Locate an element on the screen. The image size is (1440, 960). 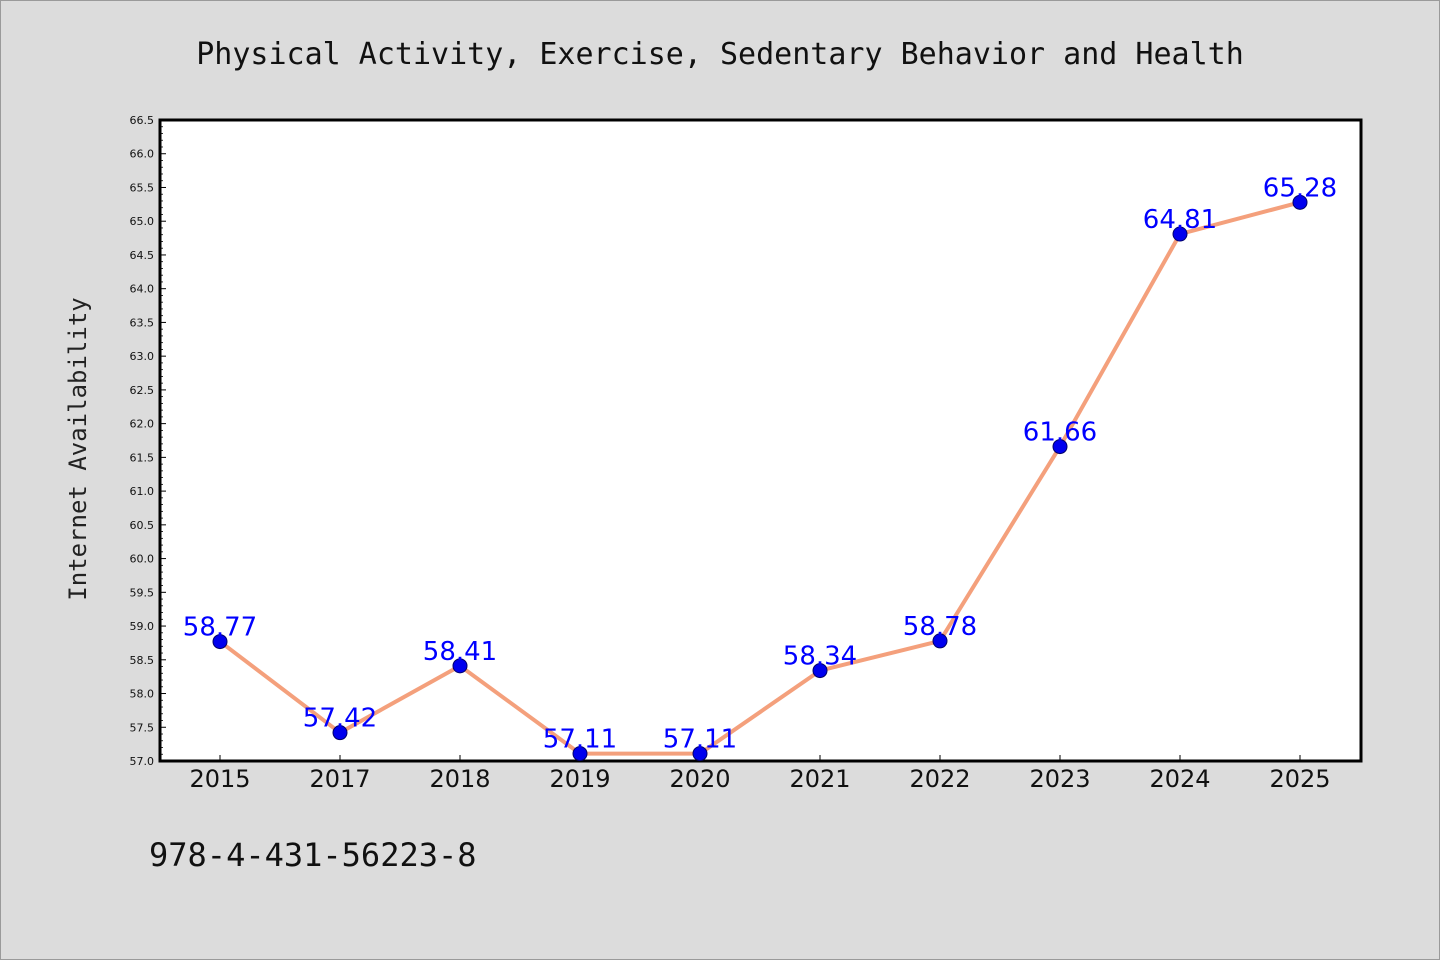
x-tick-label-7: 2023 is located at coordinates (1059, 779).